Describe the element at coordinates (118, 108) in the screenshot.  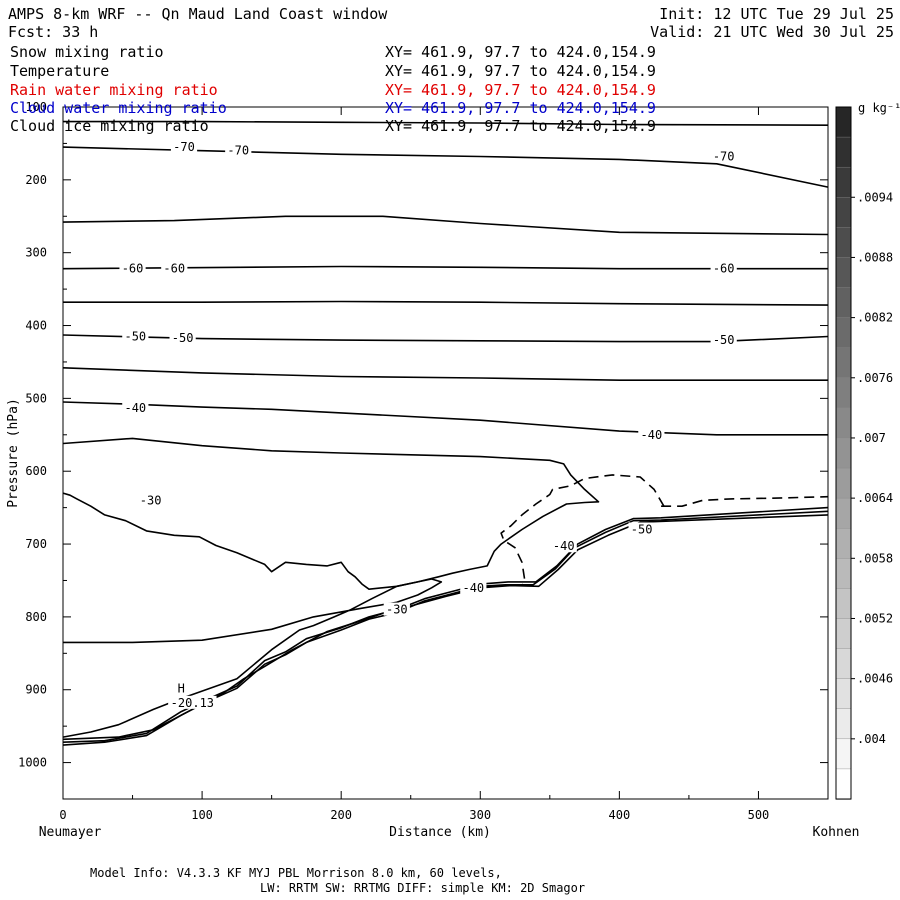
I see `field-name-cloud-water: Cloud water mixing ratio` at that location.